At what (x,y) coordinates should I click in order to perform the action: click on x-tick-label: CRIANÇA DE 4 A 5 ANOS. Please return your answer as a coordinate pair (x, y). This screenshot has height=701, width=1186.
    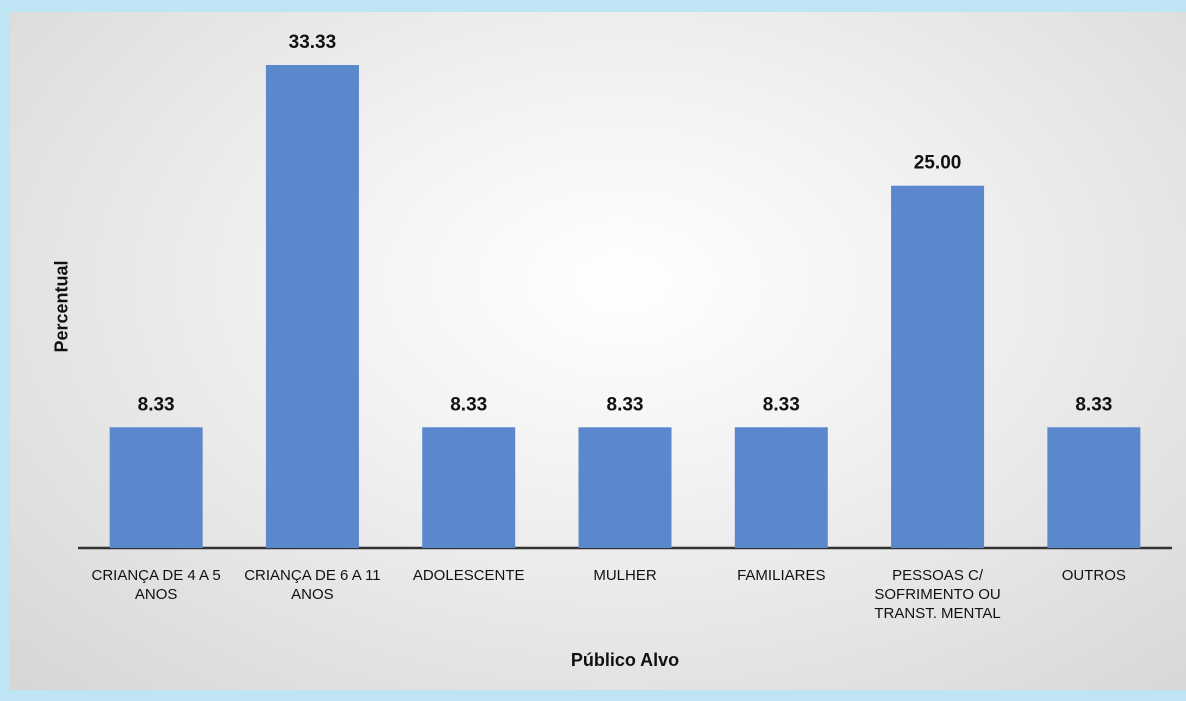
    Looking at the image, I should click on (156, 585).